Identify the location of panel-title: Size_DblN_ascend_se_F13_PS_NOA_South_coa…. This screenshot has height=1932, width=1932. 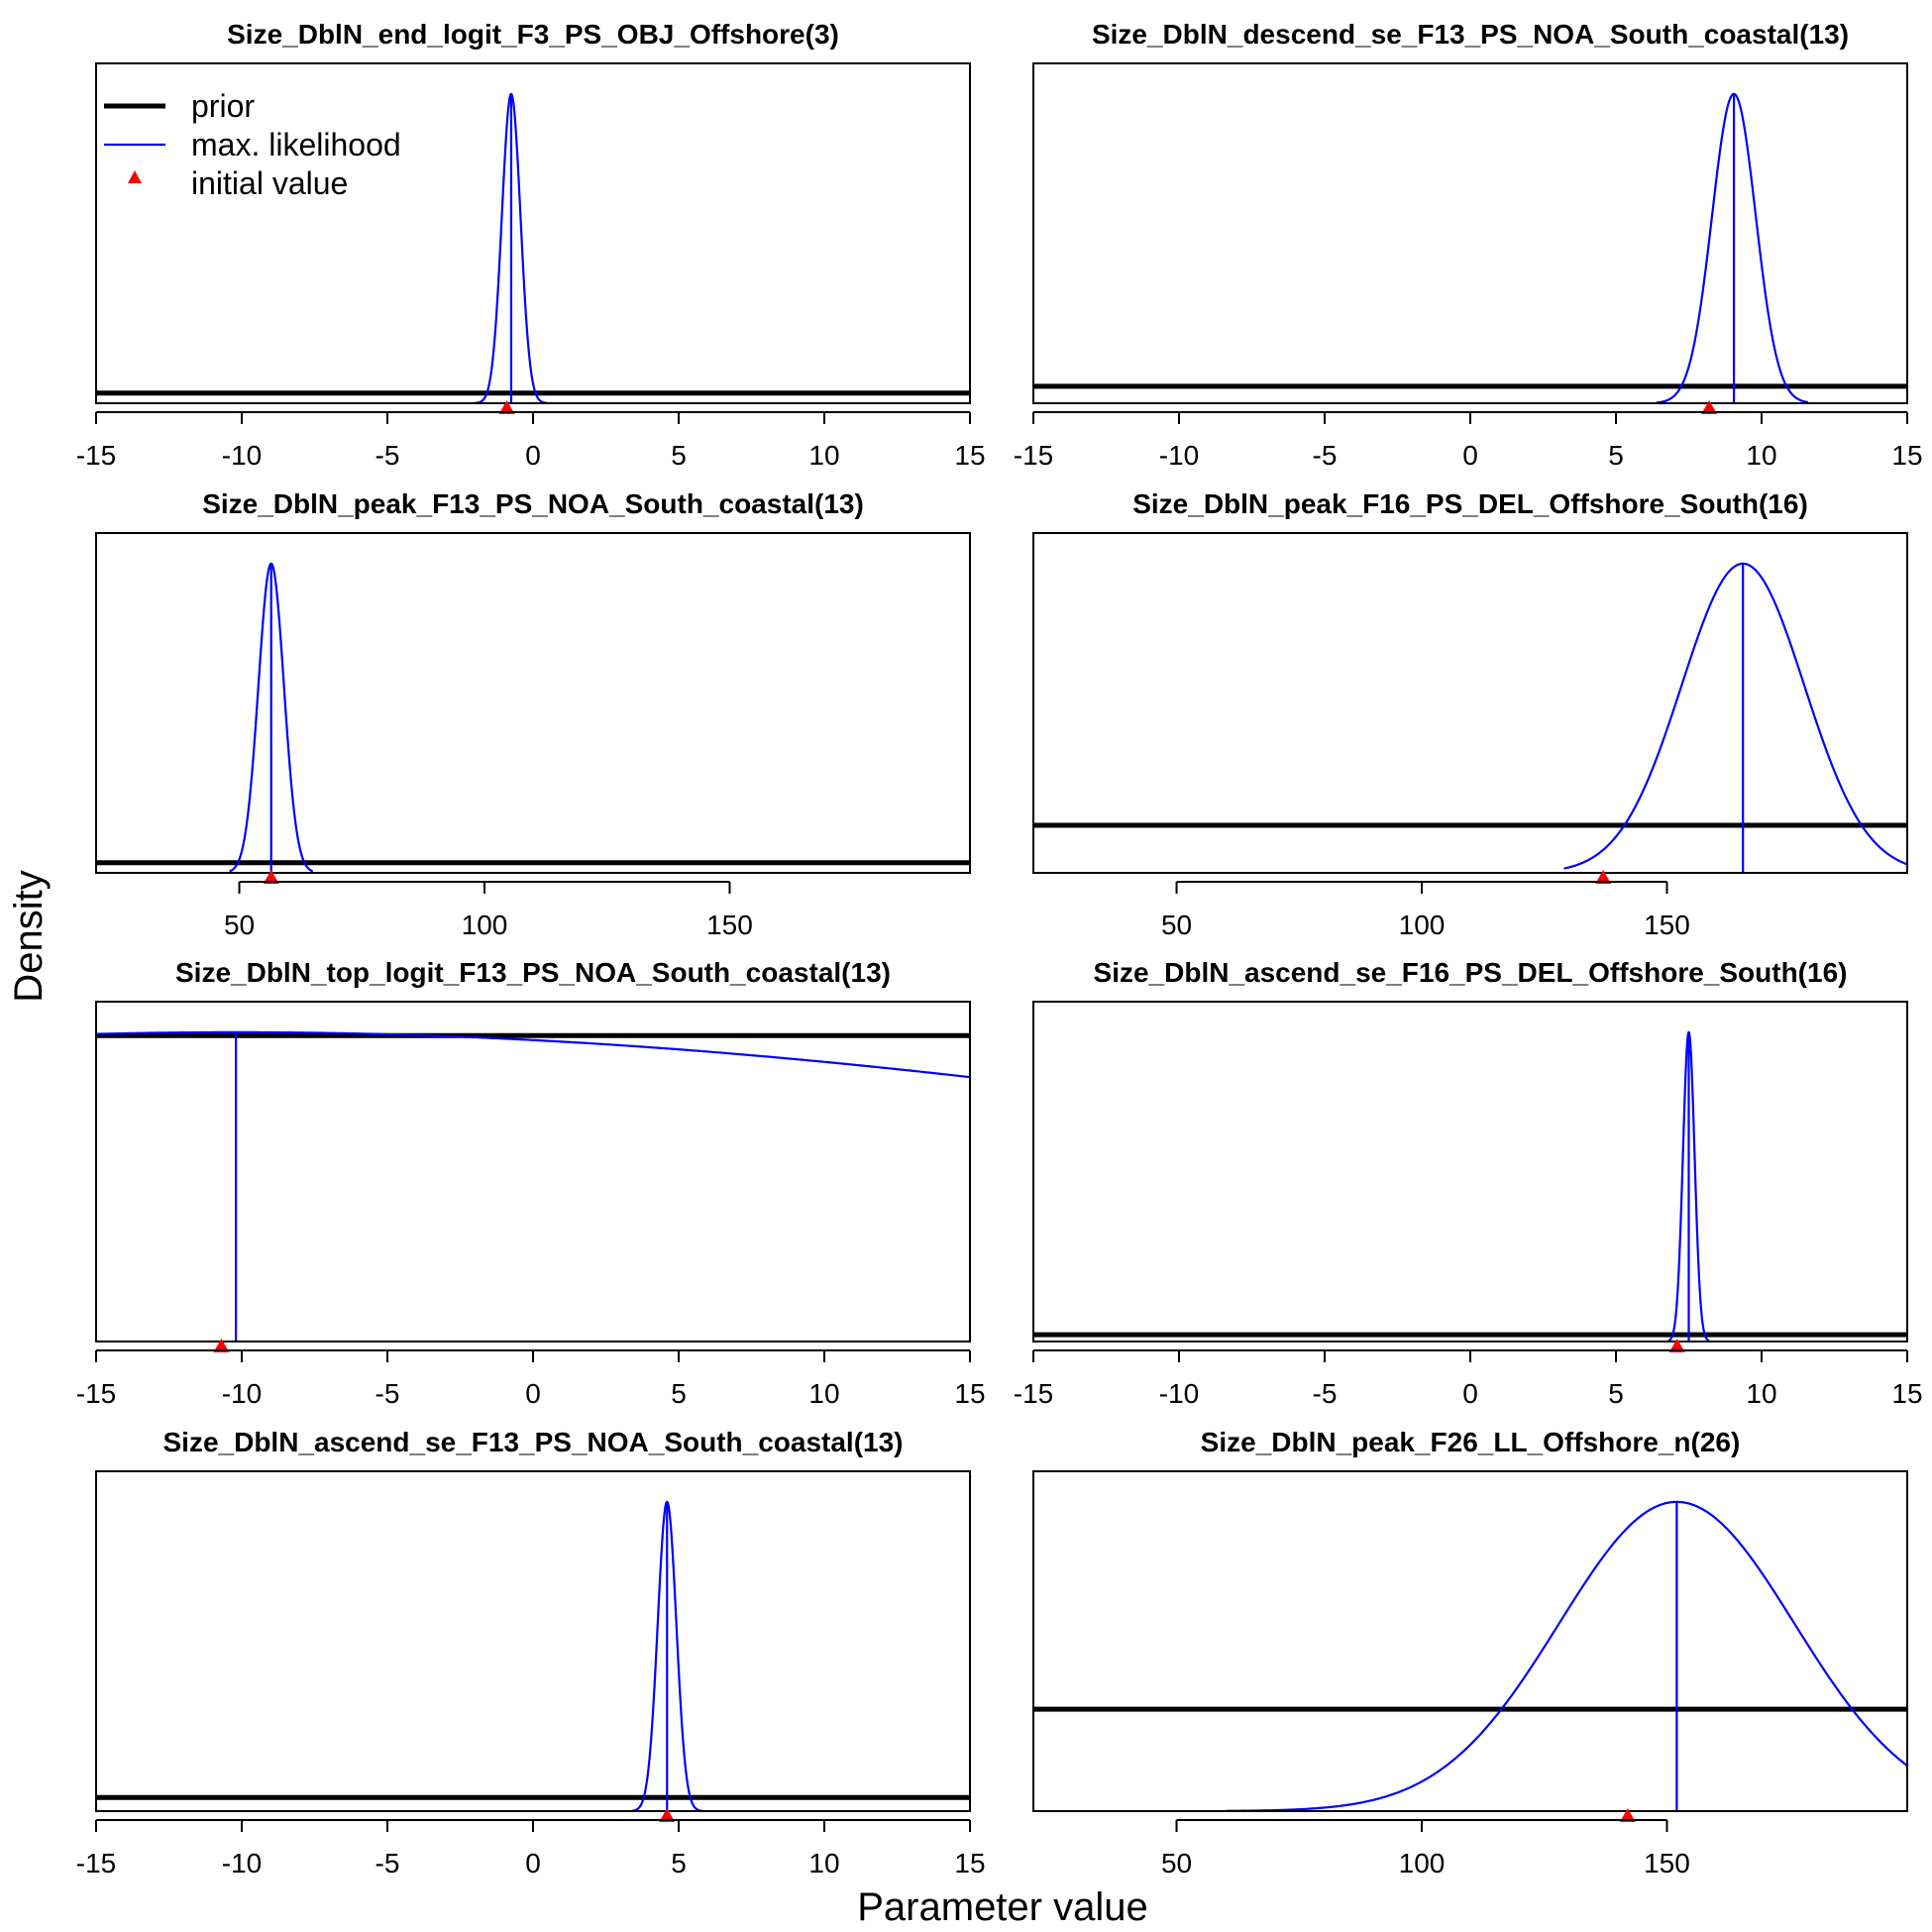
(533, 1442).